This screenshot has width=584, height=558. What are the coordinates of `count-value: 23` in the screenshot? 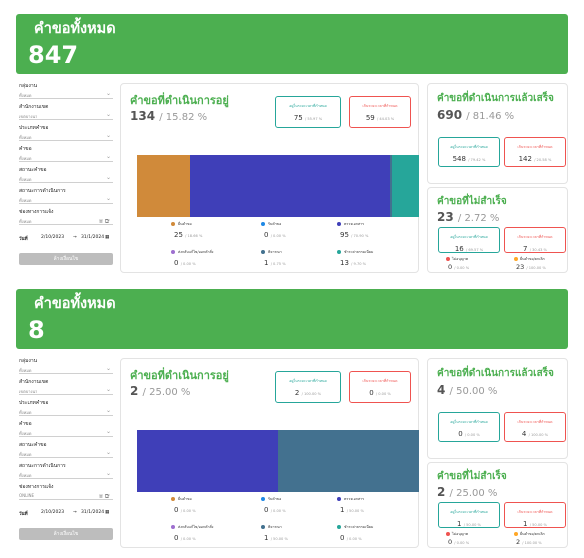 It's located at (445, 217).